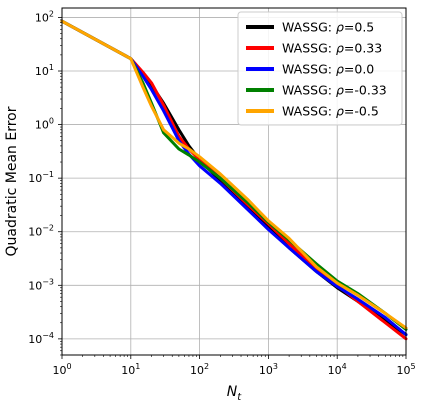  What do you see at coordinates (44, 70) in the screenshot?
I see `y-tick-label: 10¹` at bounding box center [44, 70].